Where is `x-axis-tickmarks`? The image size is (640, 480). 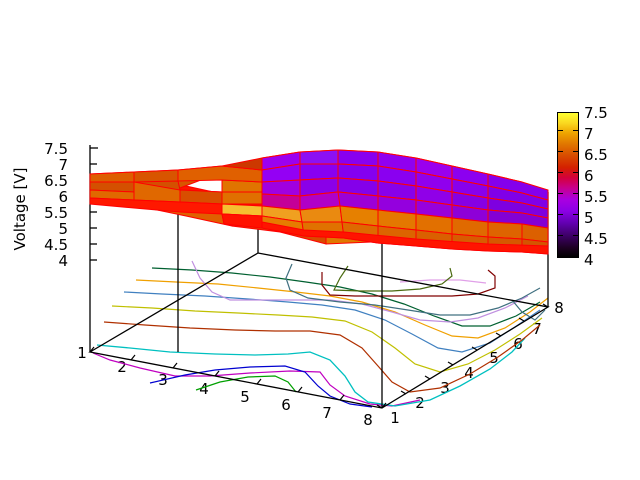 x-axis-tickmarks is located at coordinates (238, 377).